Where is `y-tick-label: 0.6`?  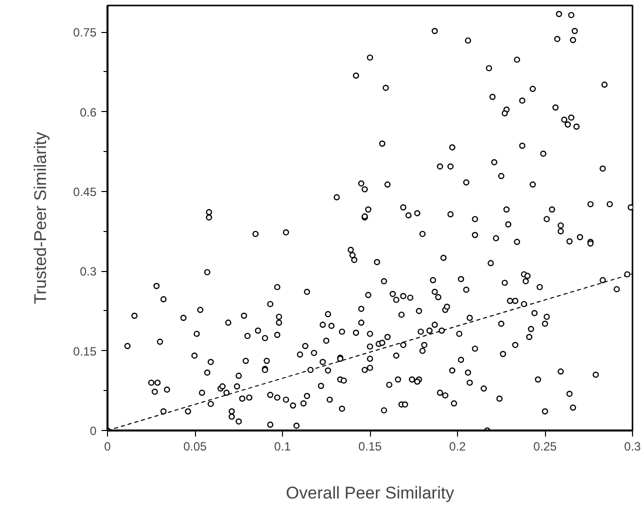
y-tick-label: 0.6 is located at coordinates (88, 112).